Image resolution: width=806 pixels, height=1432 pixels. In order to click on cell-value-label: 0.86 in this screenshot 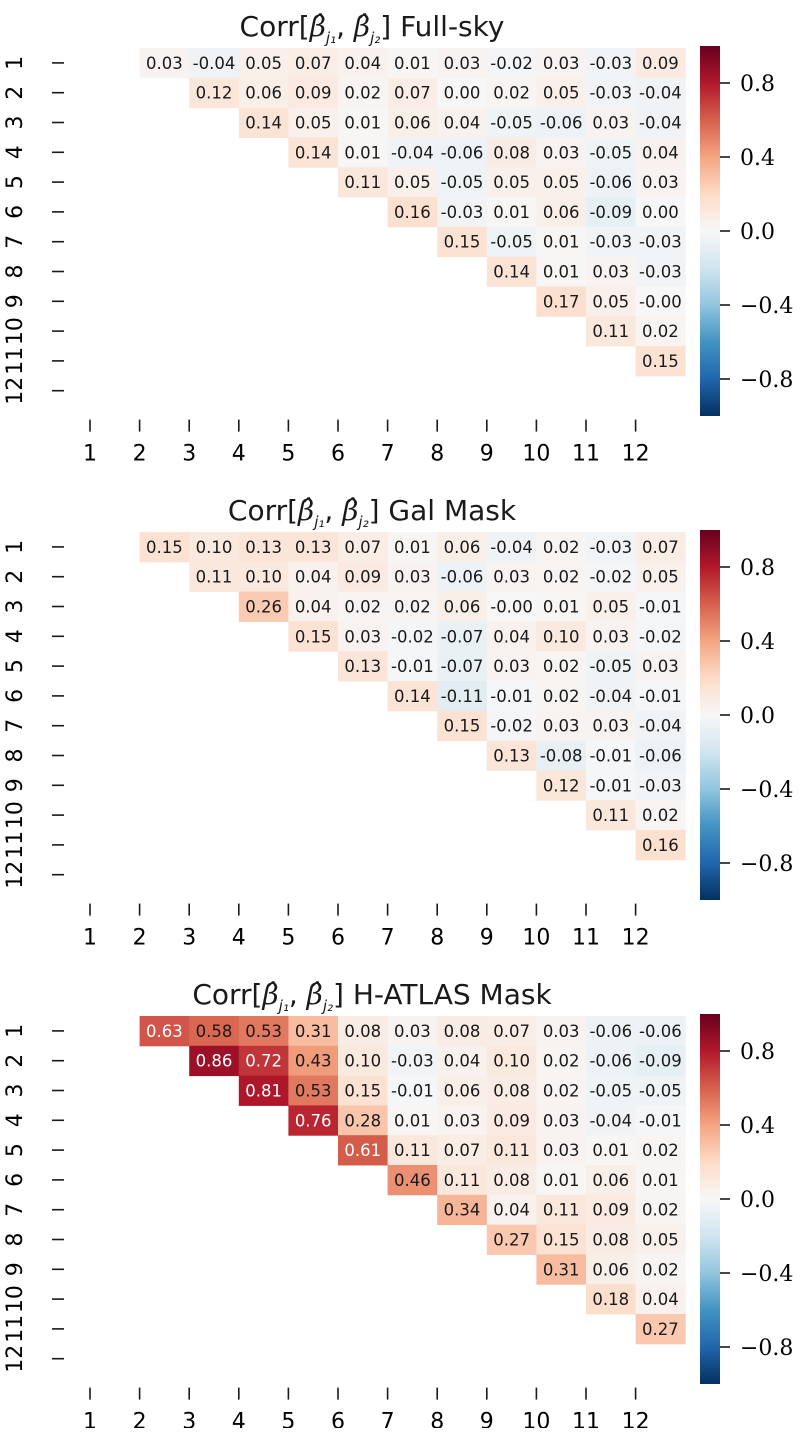, I will do `click(214, 1061)`.